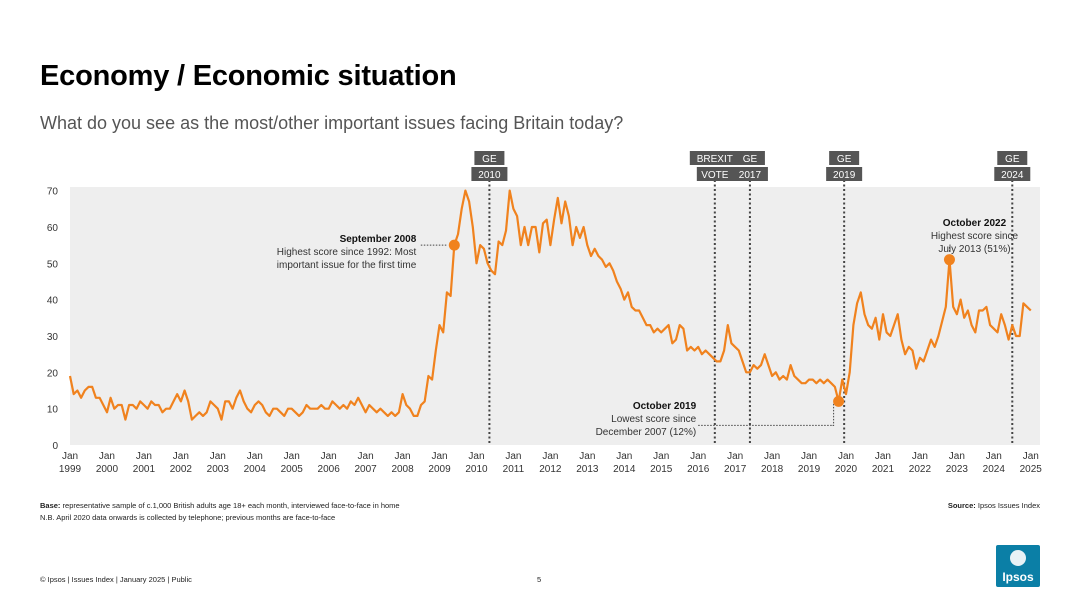 Image resolution: width=1080 pixels, height=607 pixels. I want to click on annotation-text: Highest score since, so click(975, 236).